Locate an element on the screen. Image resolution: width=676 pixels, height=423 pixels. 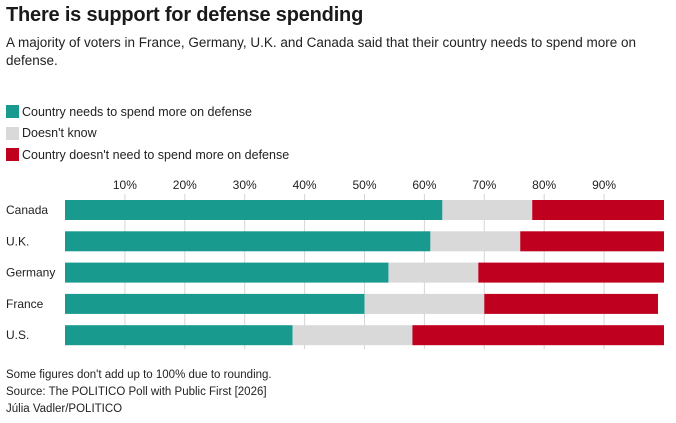
legend-swatch-dont-know is located at coordinates (12, 133).